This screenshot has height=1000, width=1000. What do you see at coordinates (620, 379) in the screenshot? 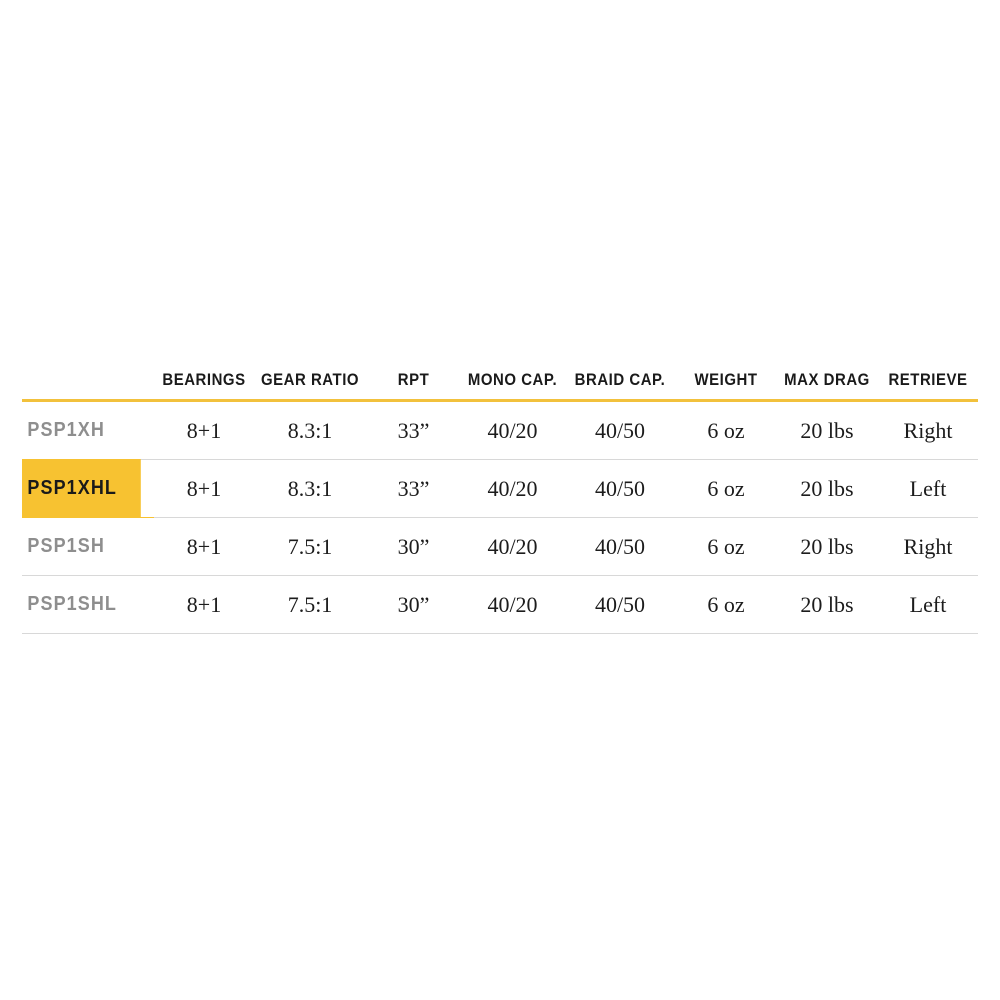
I see `column-header-braid-cap: BRAID CAP.` at bounding box center [620, 379].